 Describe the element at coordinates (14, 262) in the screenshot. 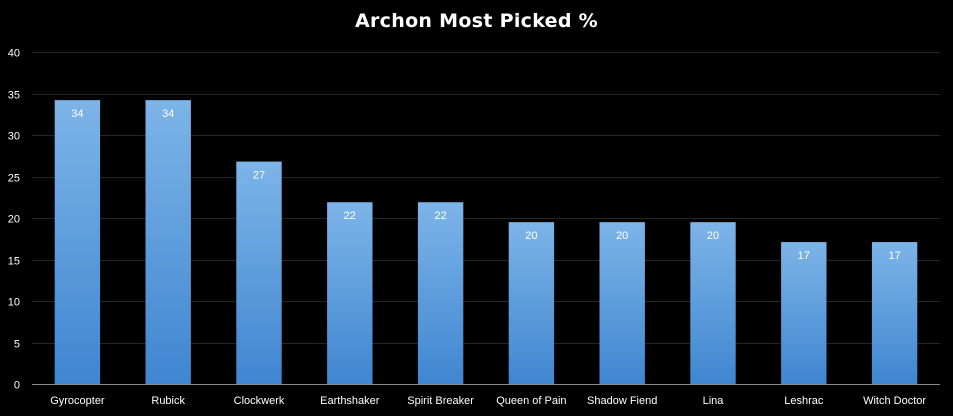

I see `y-tick-label: 15` at that location.